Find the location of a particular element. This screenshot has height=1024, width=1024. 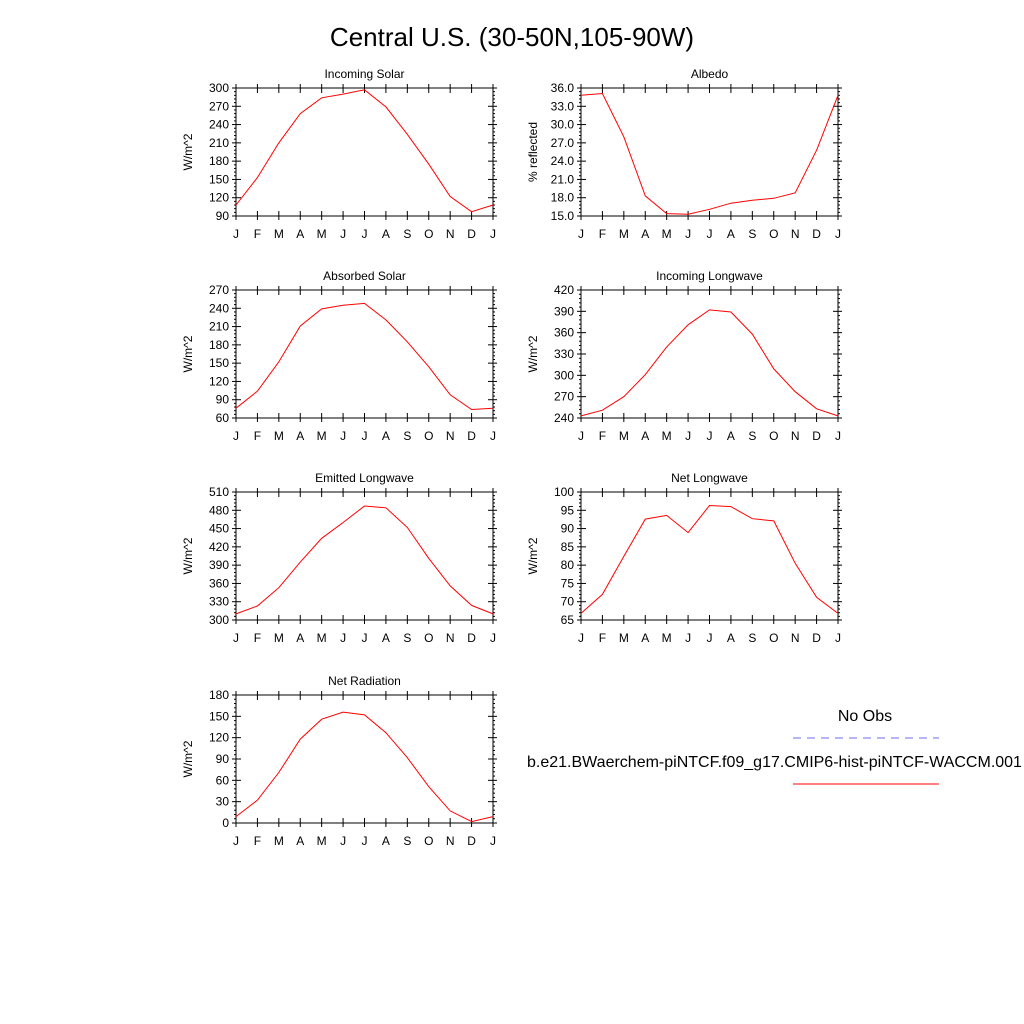

panel-title: Net Radiation is located at coordinates (364, 681).